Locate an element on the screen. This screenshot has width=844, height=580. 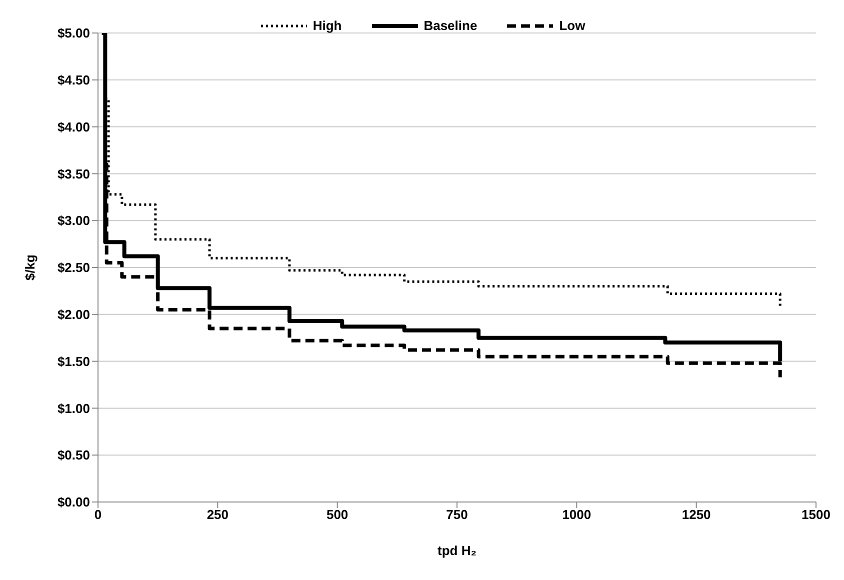
x-tick-label: 1250 is located at coordinates (696, 514).